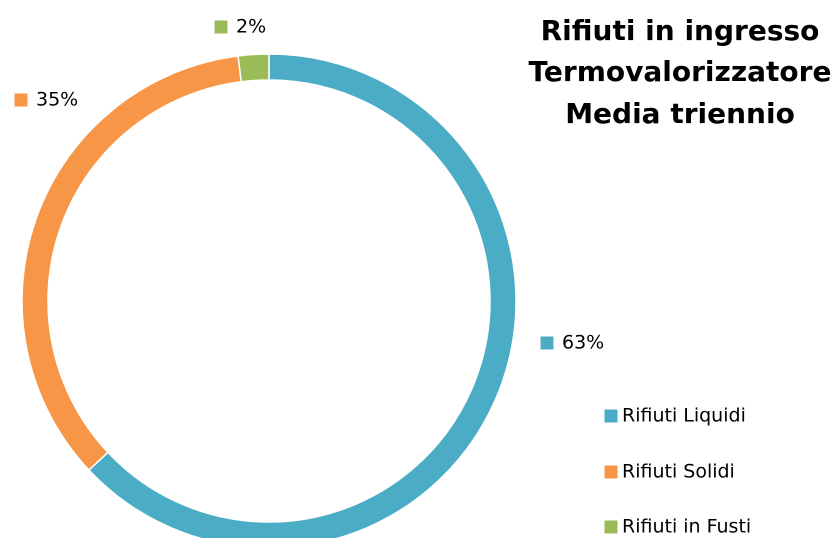 The width and height of the screenshot is (837, 538). I want to click on data-label: 35%, so click(57, 100).